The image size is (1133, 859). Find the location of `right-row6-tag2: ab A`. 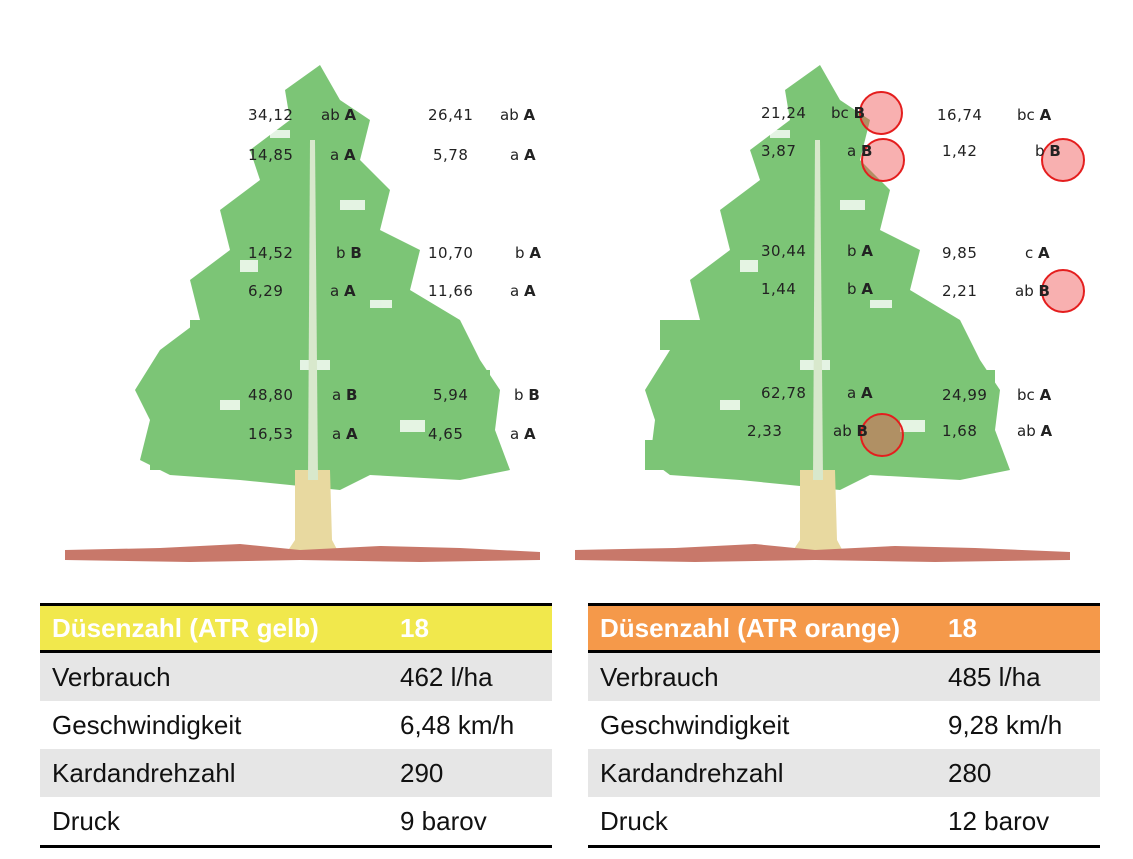

right-row6-tag2: ab A is located at coordinates (1035, 431).